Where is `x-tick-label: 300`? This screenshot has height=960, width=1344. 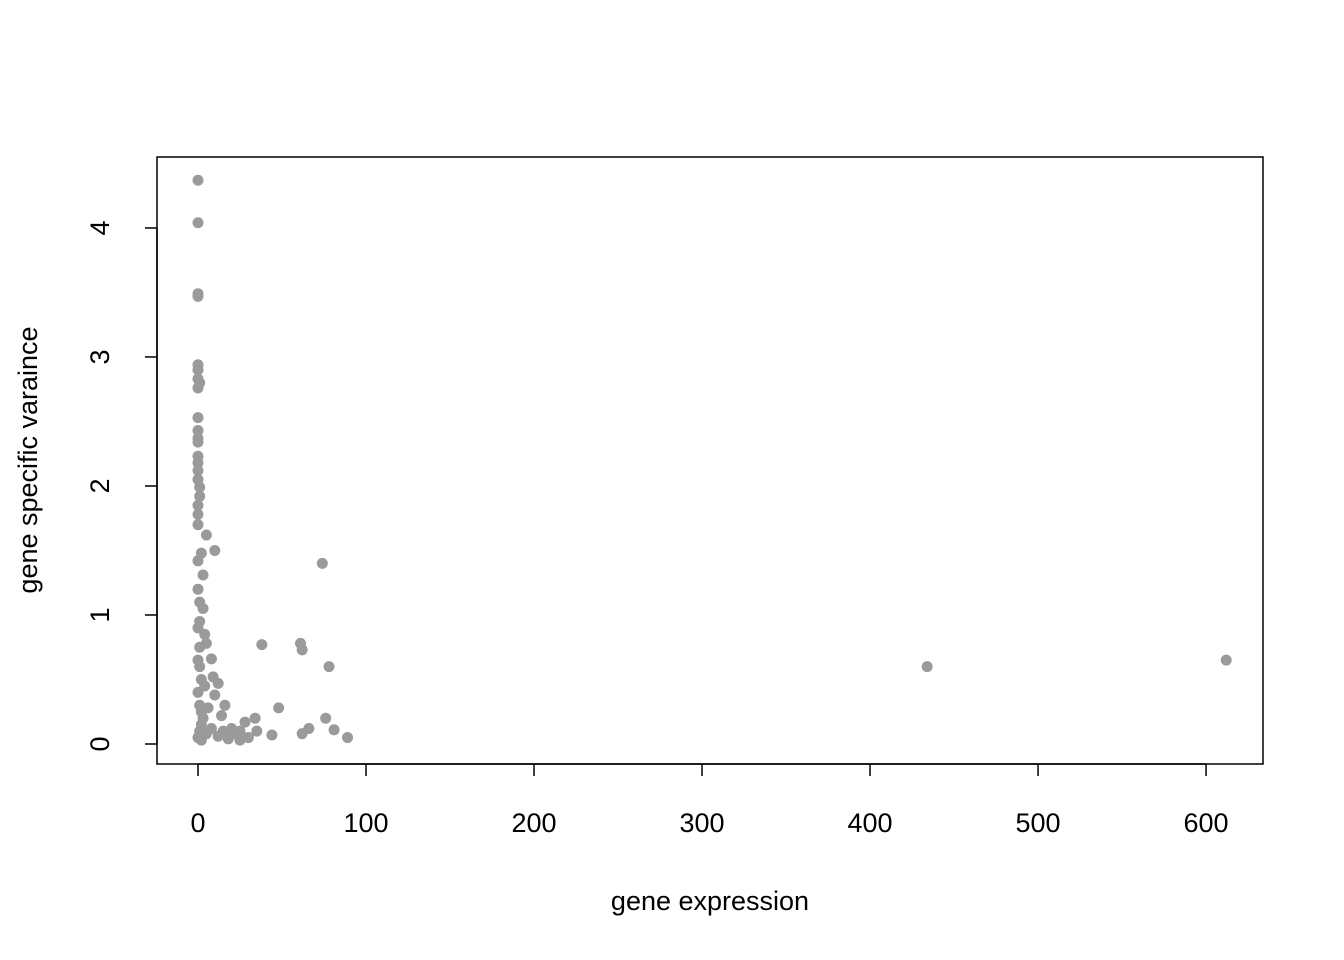 x-tick-label: 300 is located at coordinates (701, 823).